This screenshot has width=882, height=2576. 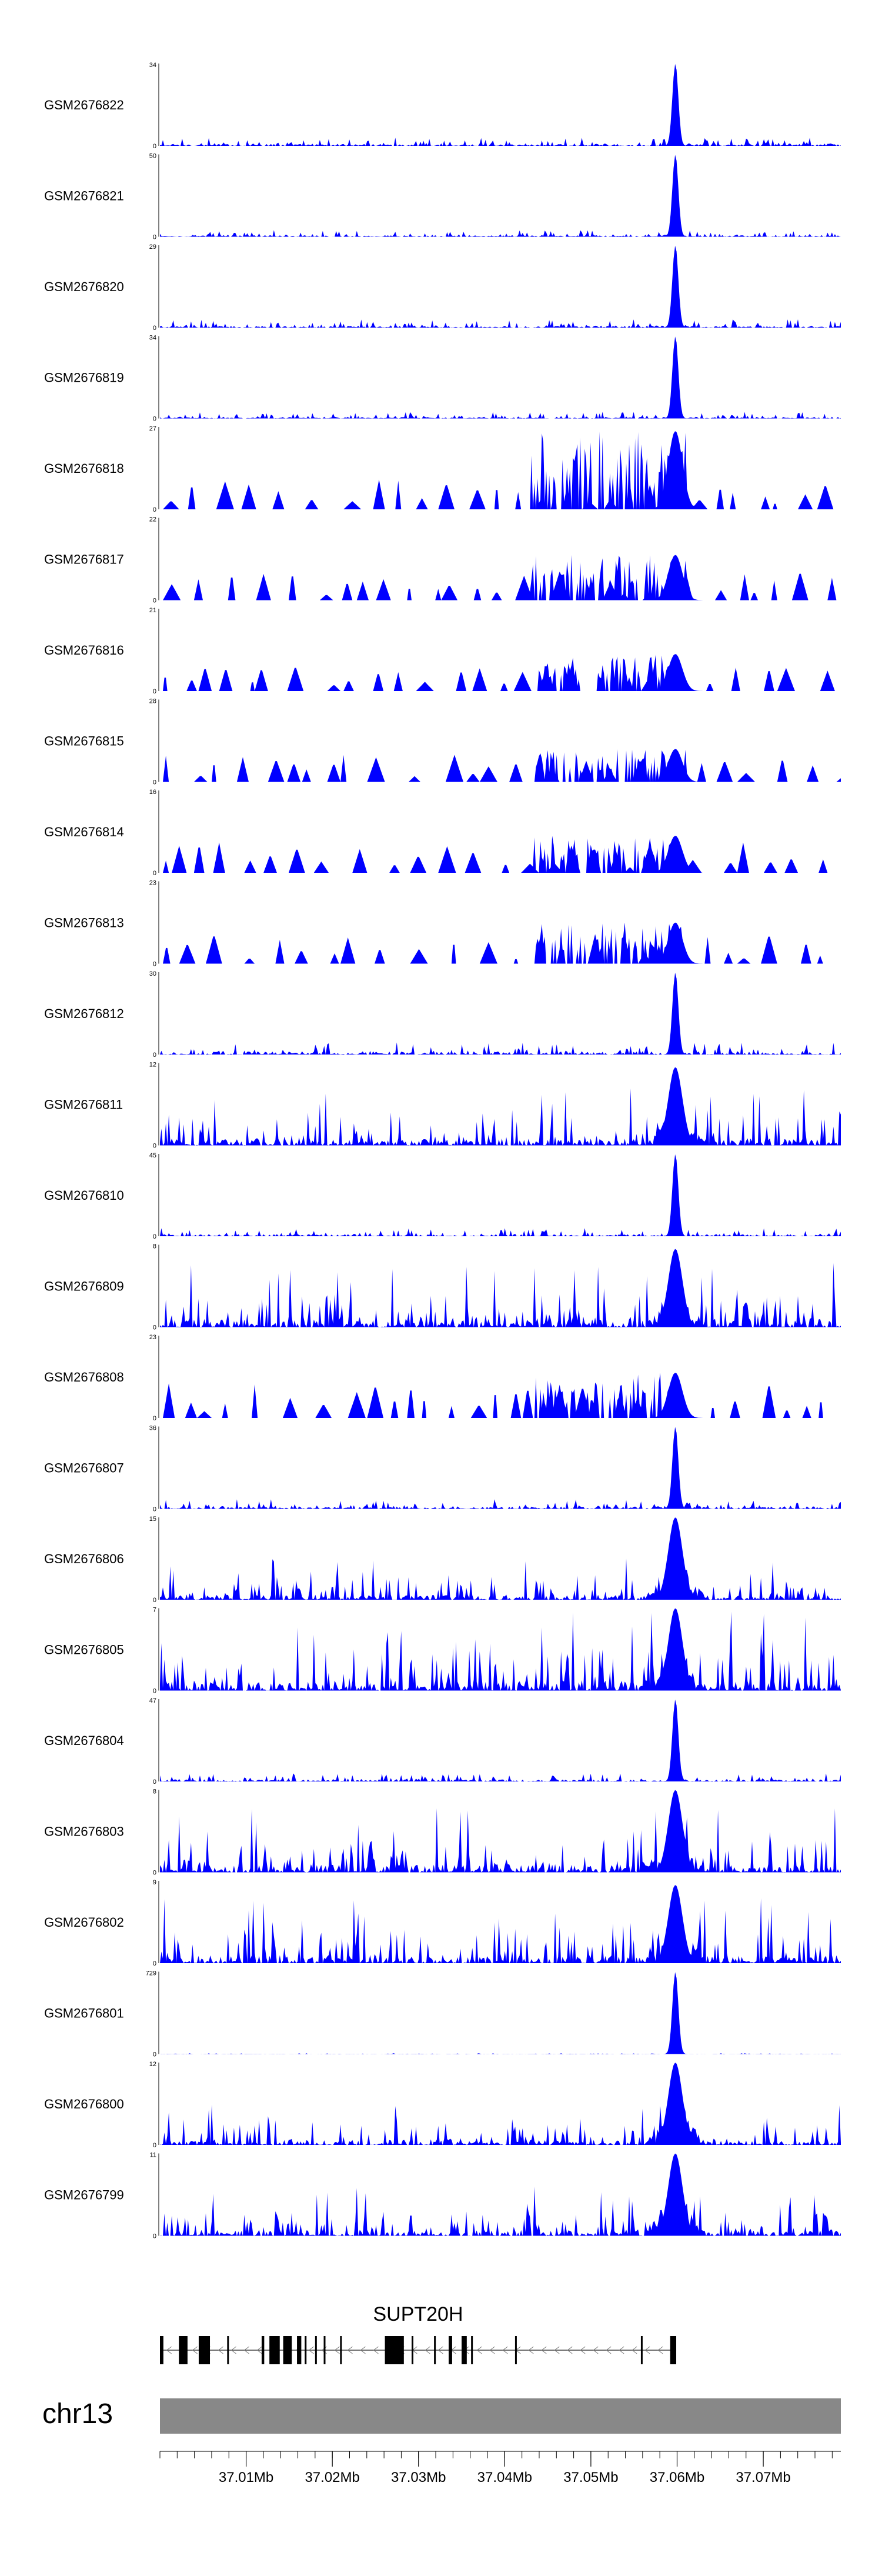 I want to click on gene-name-label: SUPT20H, so click(x=418, y=2314).